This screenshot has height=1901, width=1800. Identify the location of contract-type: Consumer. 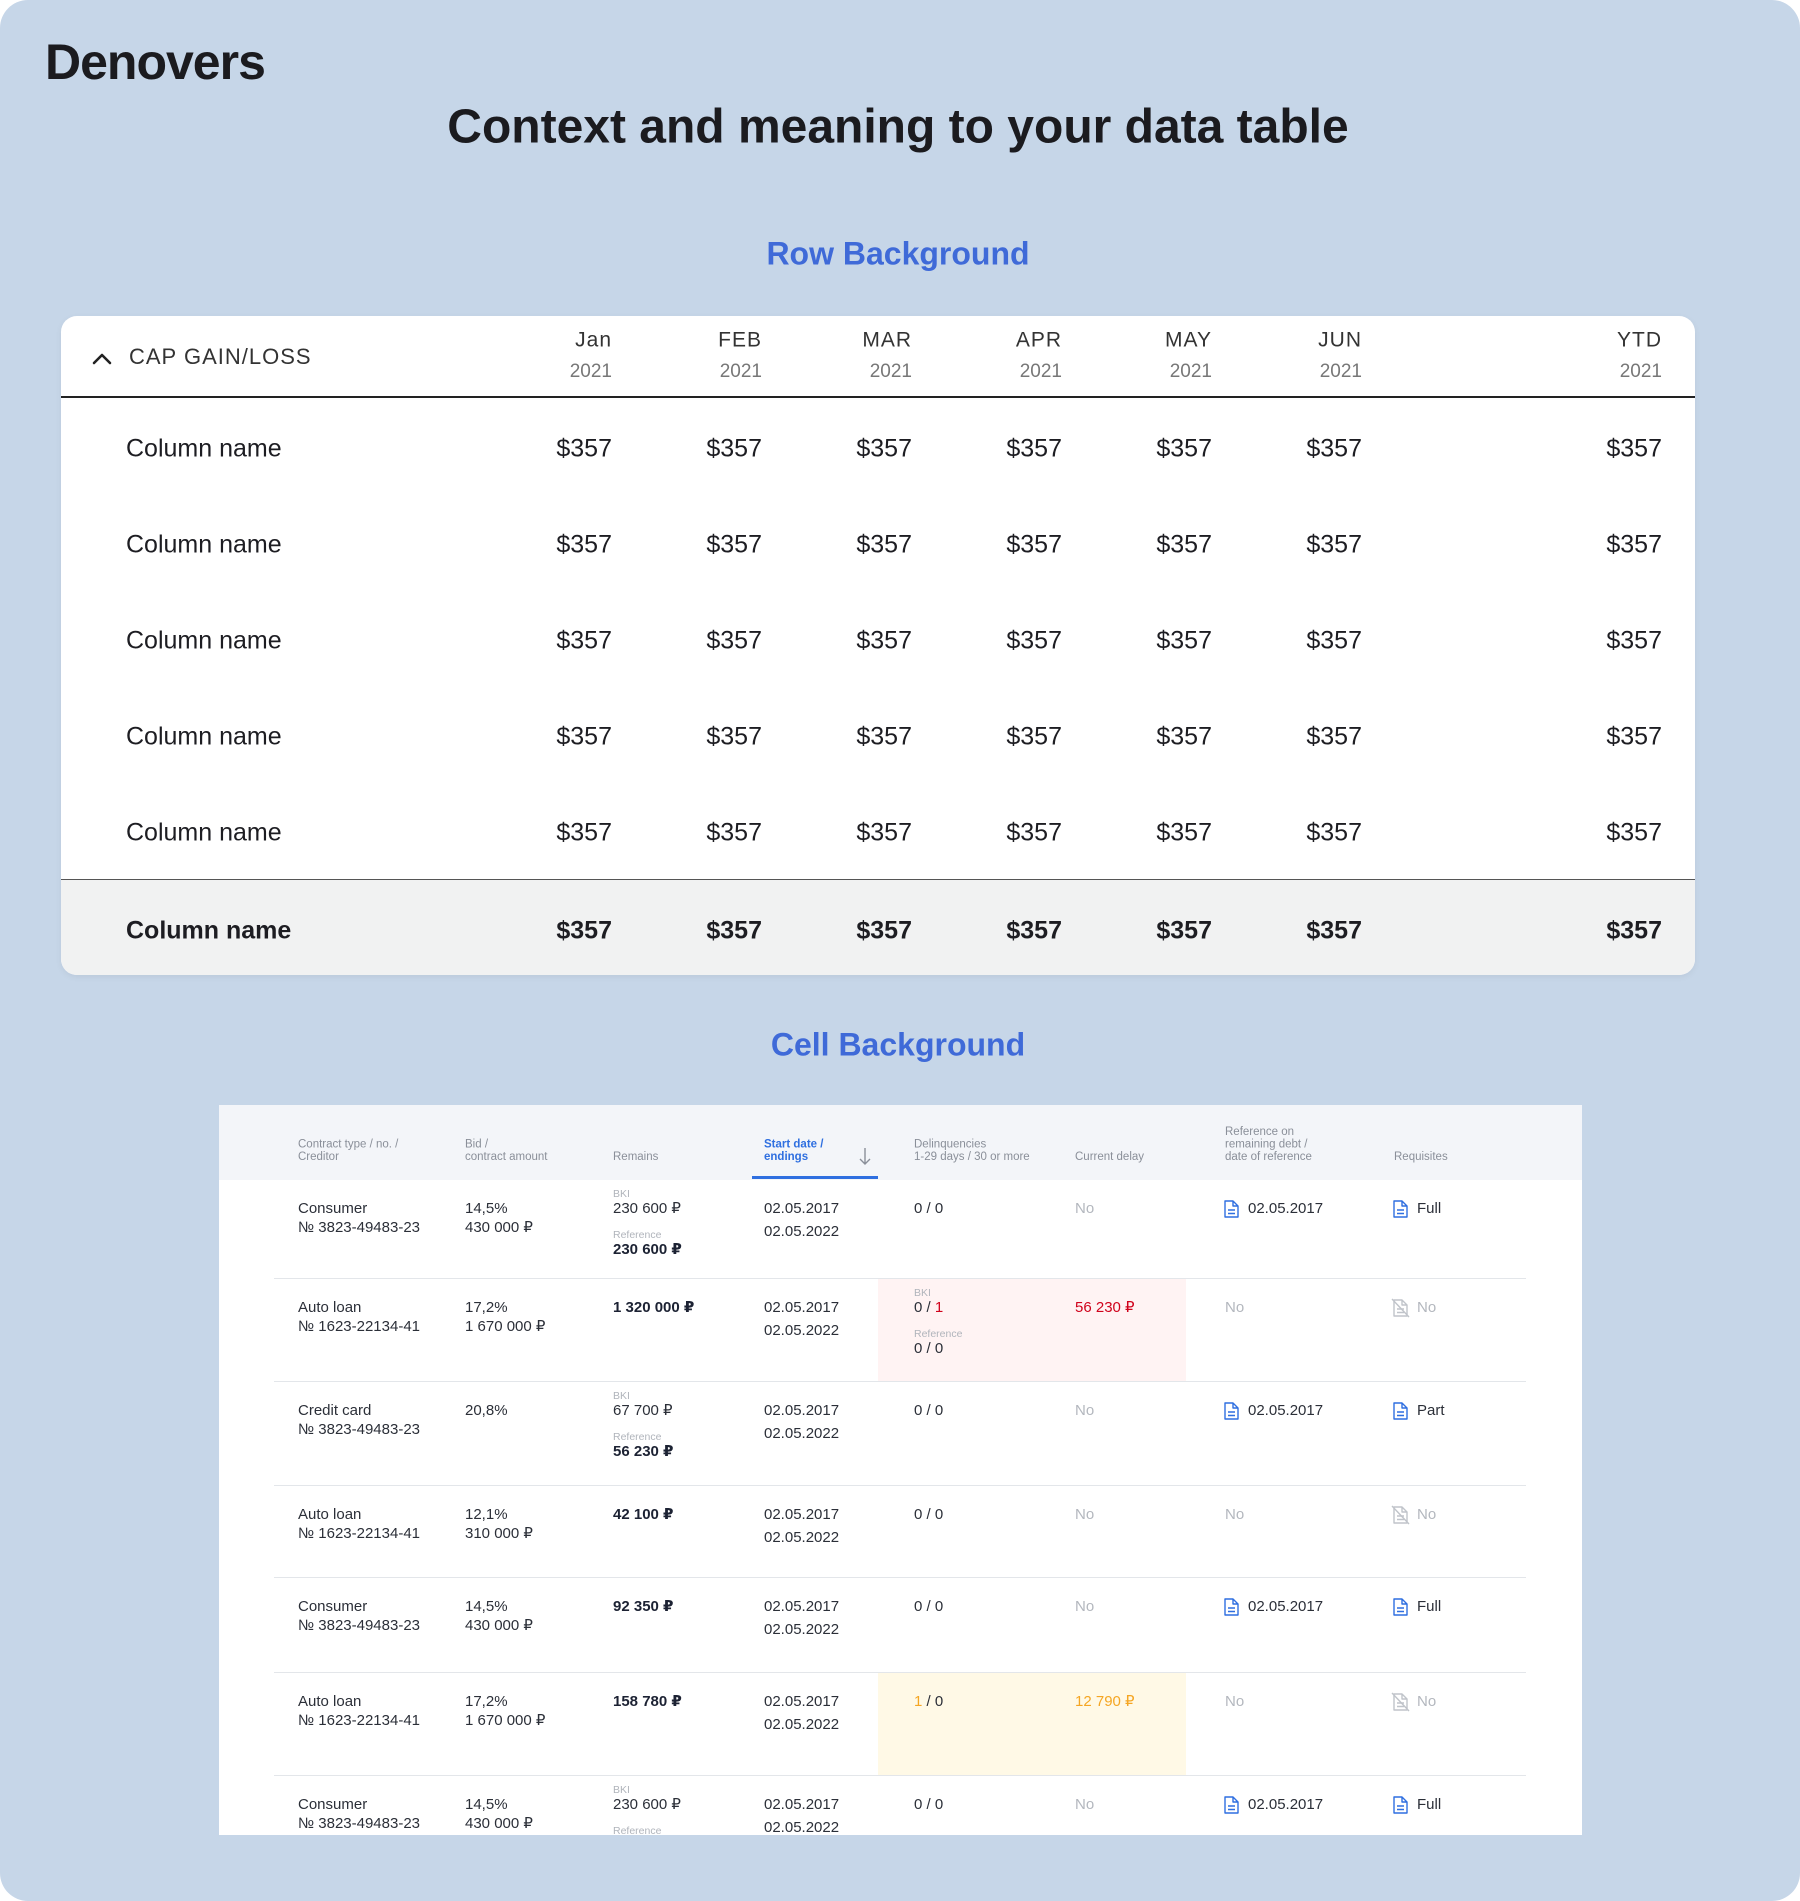
(332, 1804).